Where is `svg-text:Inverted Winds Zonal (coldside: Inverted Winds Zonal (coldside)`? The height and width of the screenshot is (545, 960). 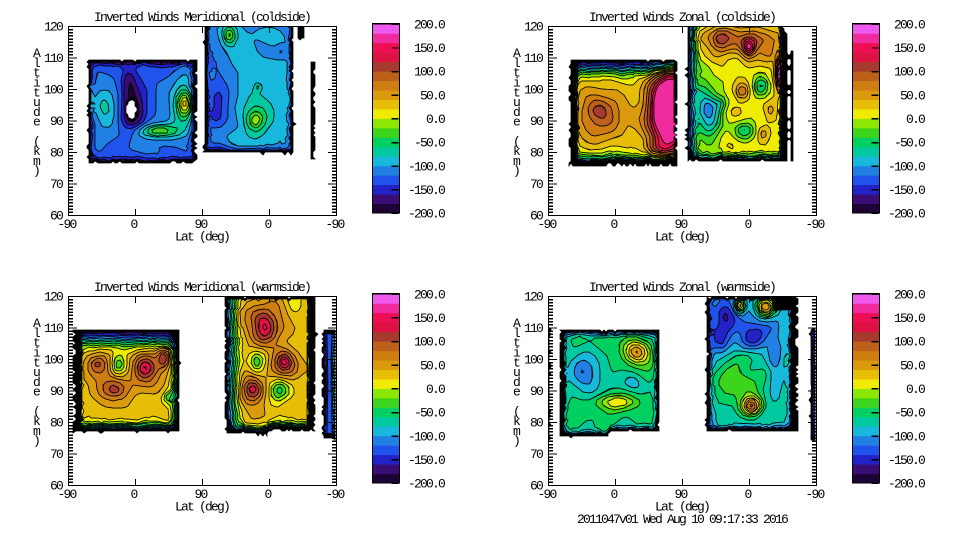 svg-text:Inverted Winds Zonal (coldside: Inverted Winds Zonal (coldside) is located at coordinates (682, 17).